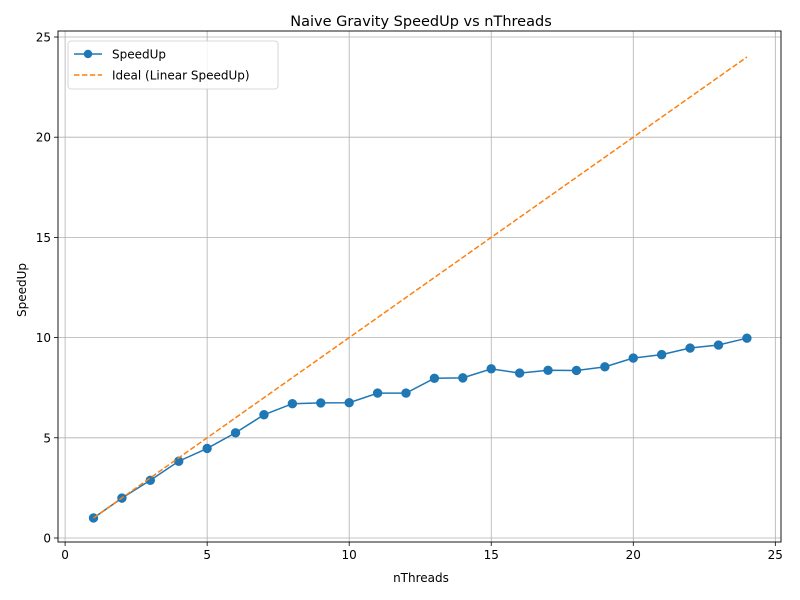 This screenshot has width=800, height=600. I want to click on x-tick-label: 25, so click(775, 555).